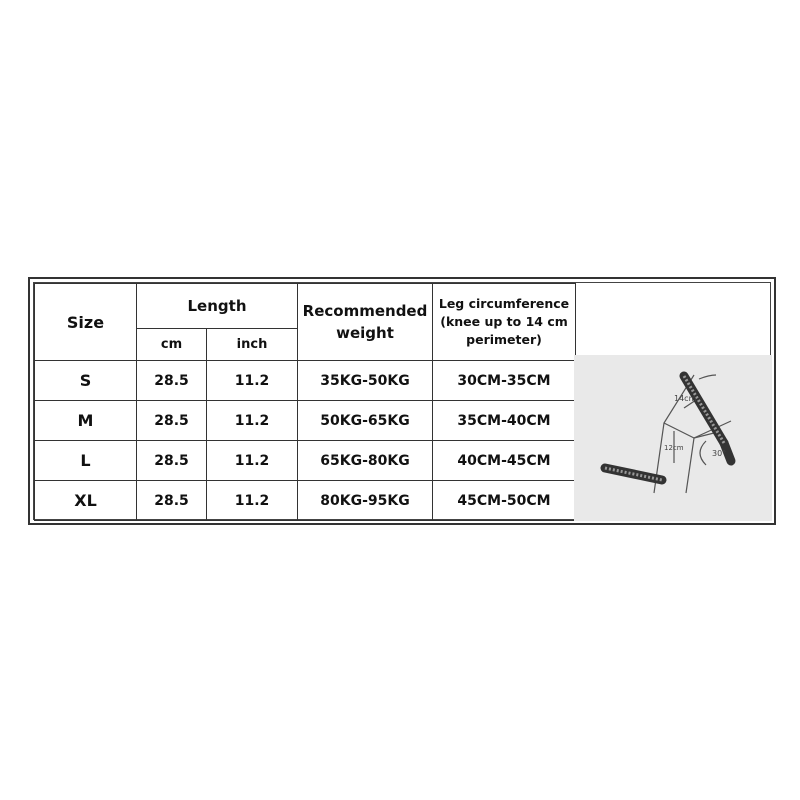 This screenshot has width=800, height=800. Describe the element at coordinates (685, 398) in the screenshot. I see `upper-measure-label: 14cm` at that location.